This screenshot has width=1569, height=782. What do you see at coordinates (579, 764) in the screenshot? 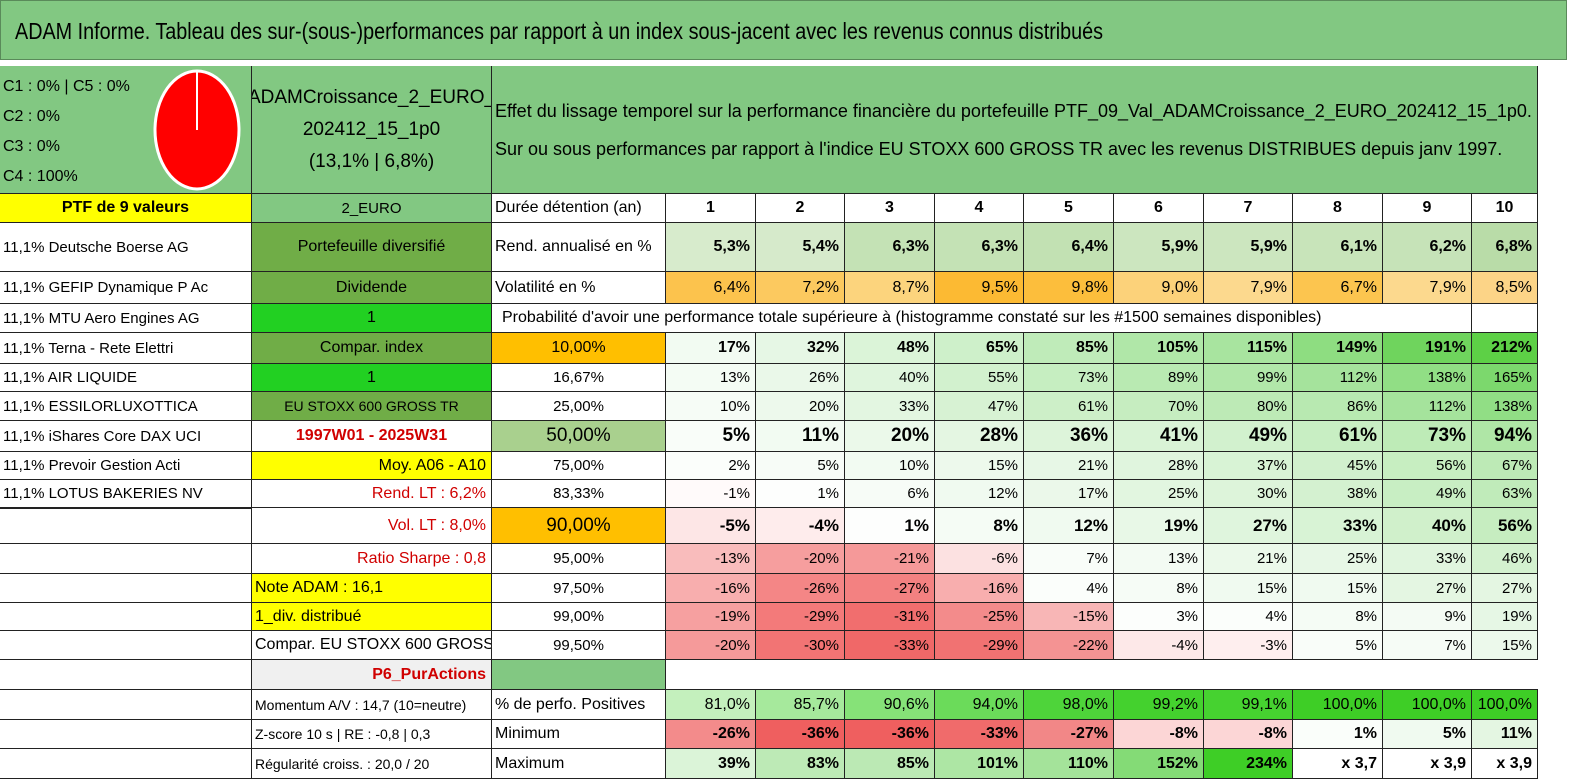
I see `maximum-label: Maximum` at bounding box center [579, 764].